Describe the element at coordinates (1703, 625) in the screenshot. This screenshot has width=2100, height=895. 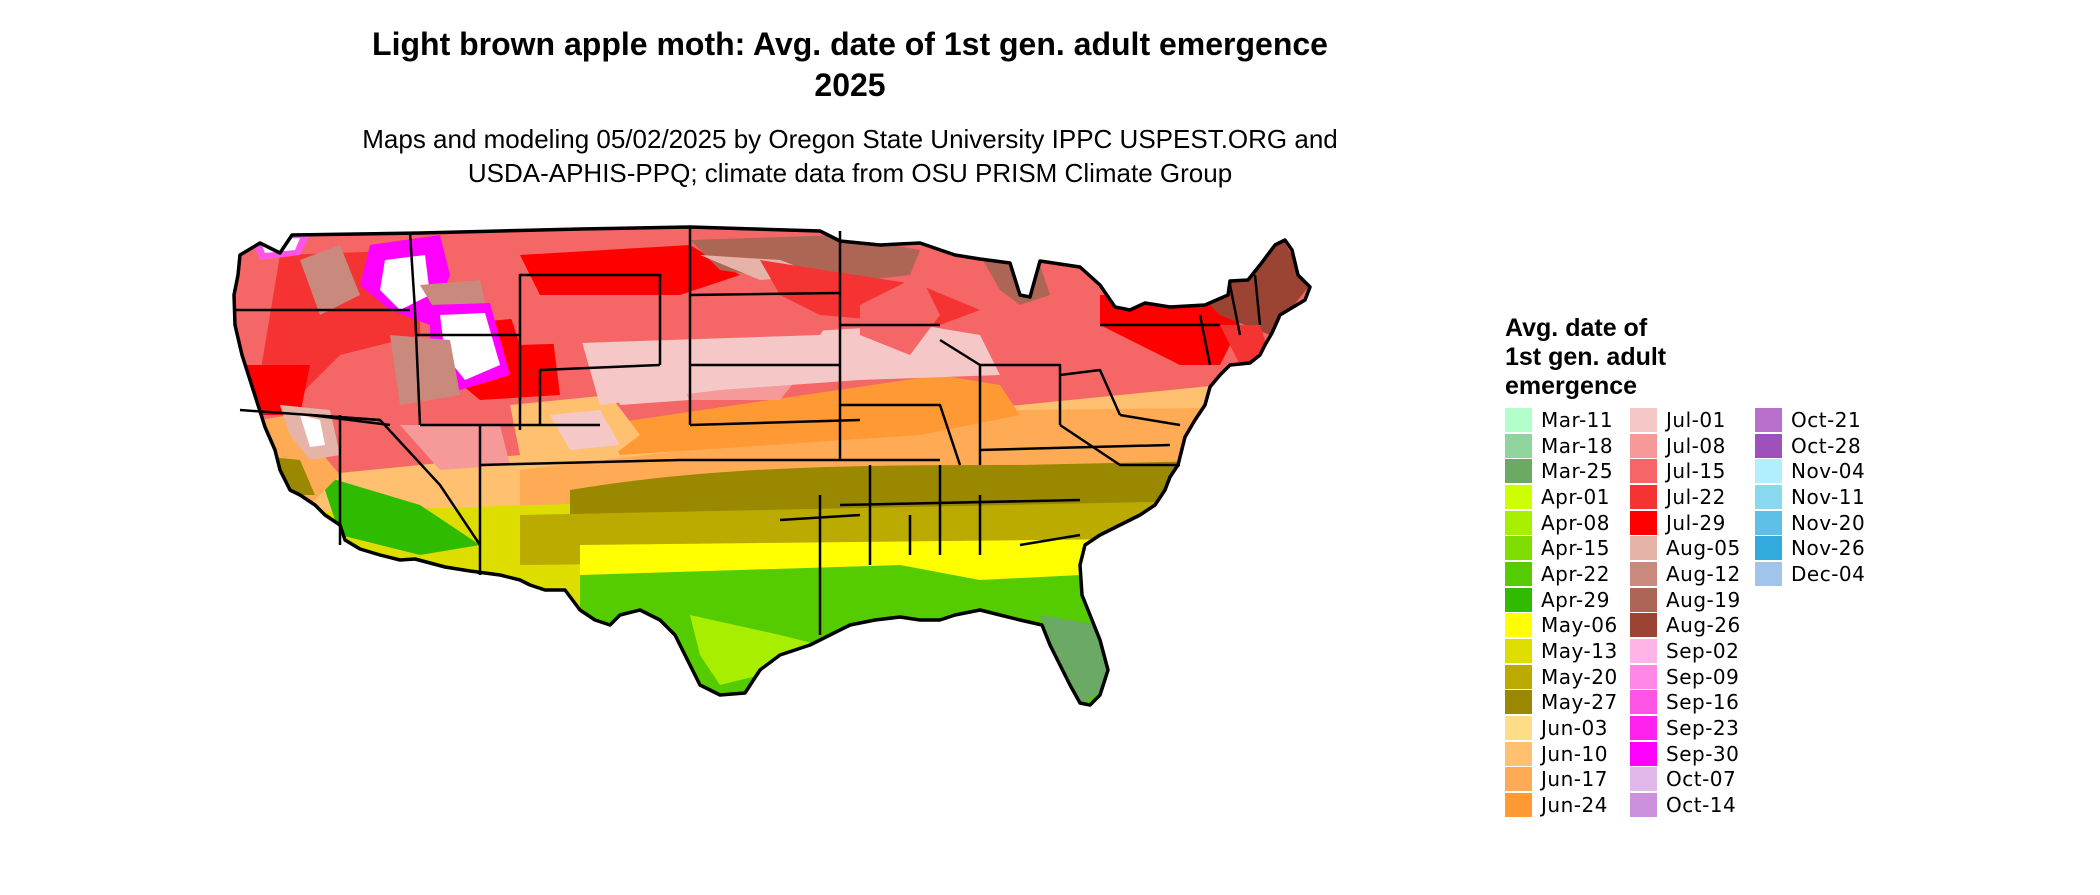
I see `legend-label: Aug-26` at that location.